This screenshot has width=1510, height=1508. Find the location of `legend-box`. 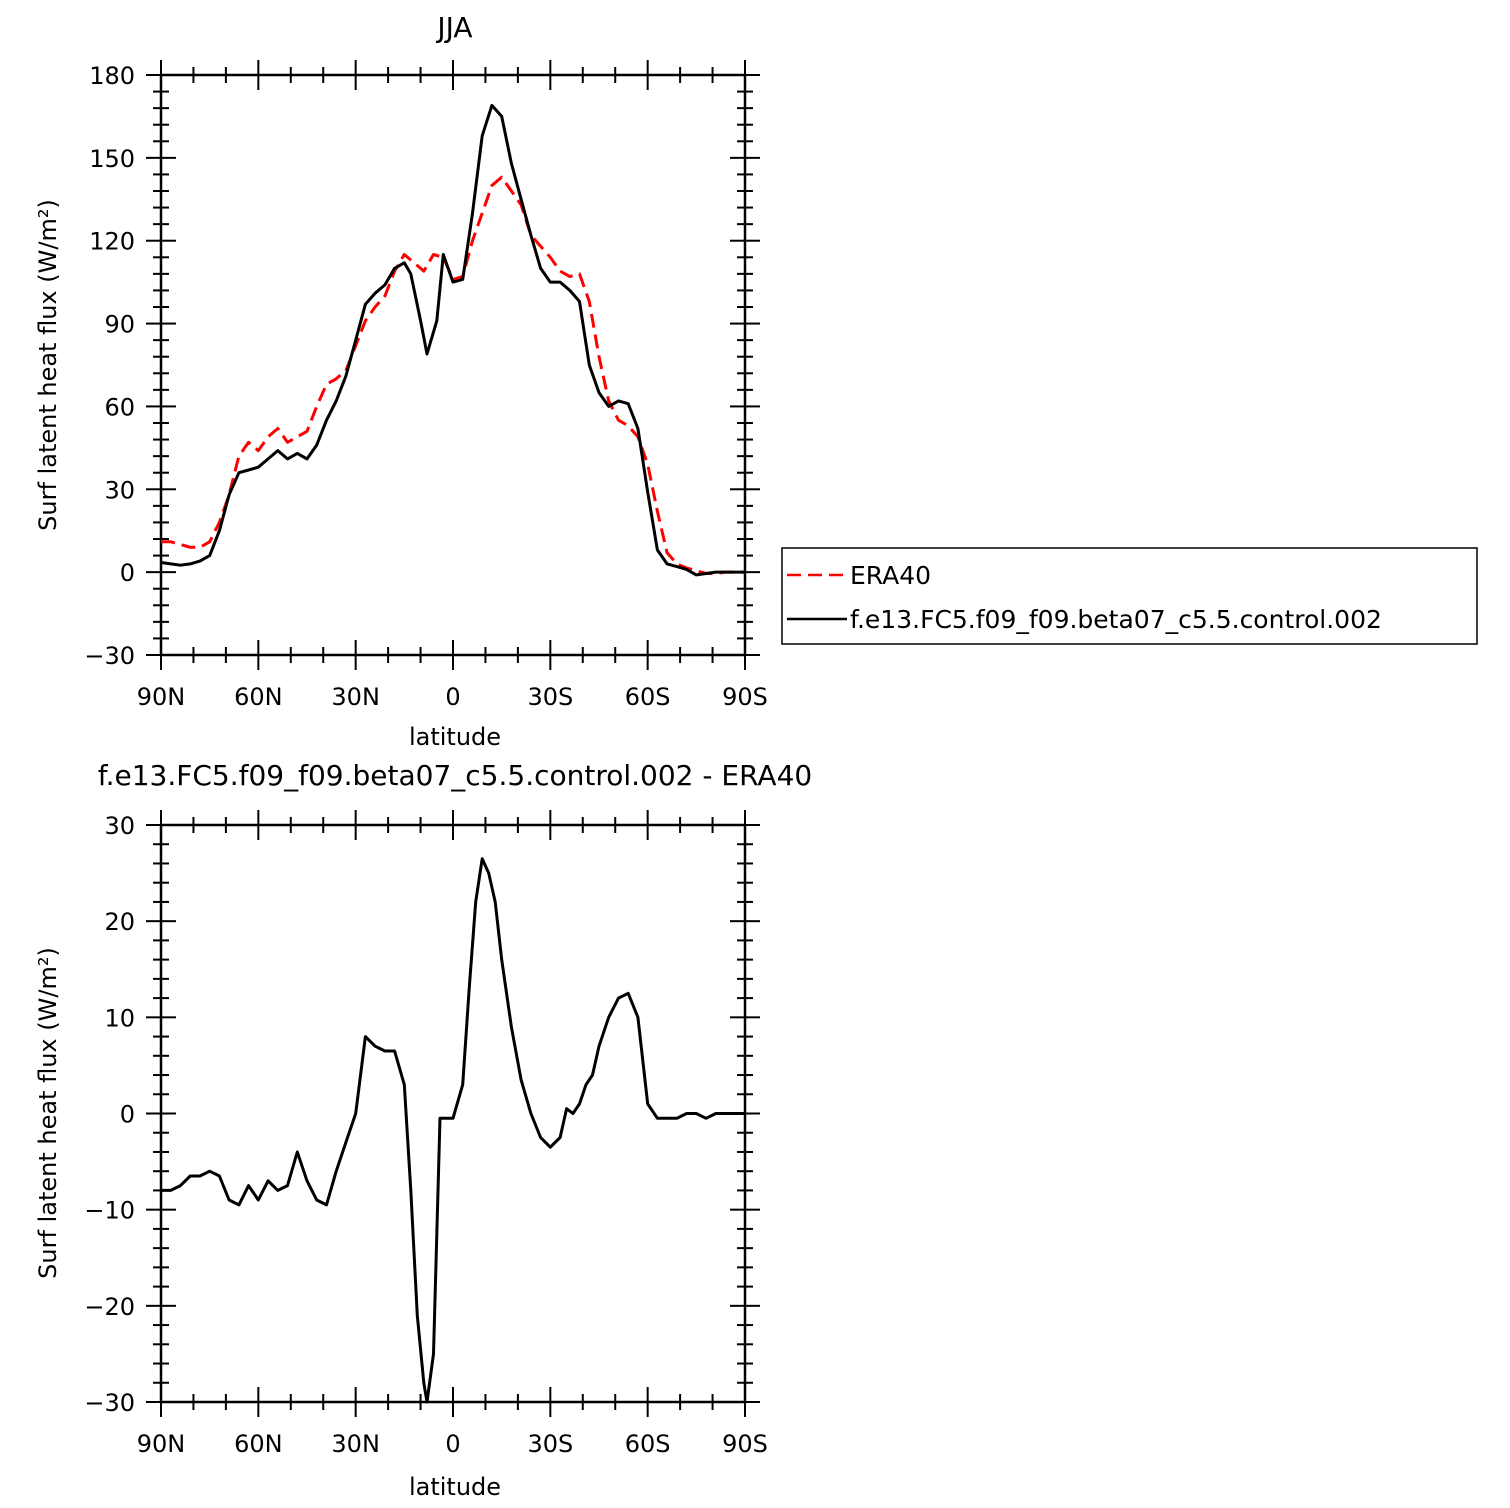

legend-box is located at coordinates (1129, 596).